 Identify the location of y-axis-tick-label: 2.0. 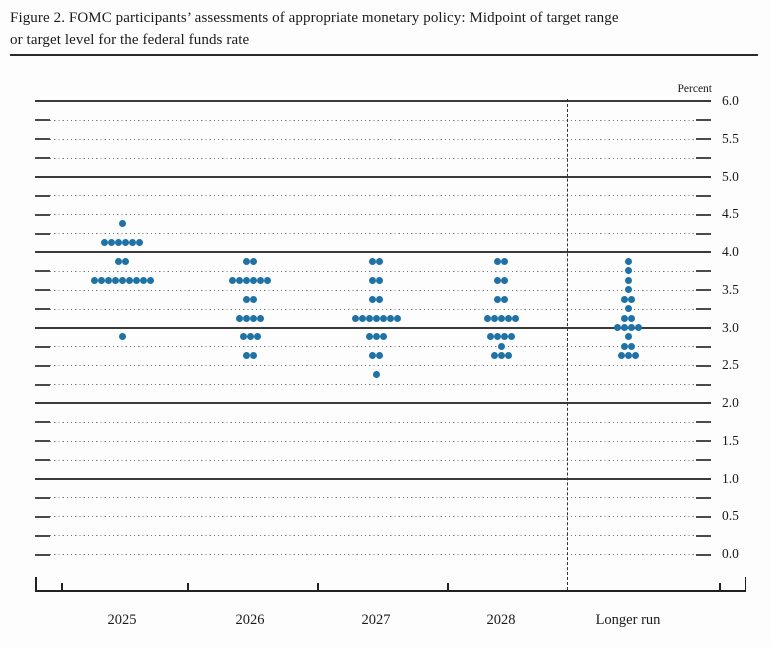
(730, 402).